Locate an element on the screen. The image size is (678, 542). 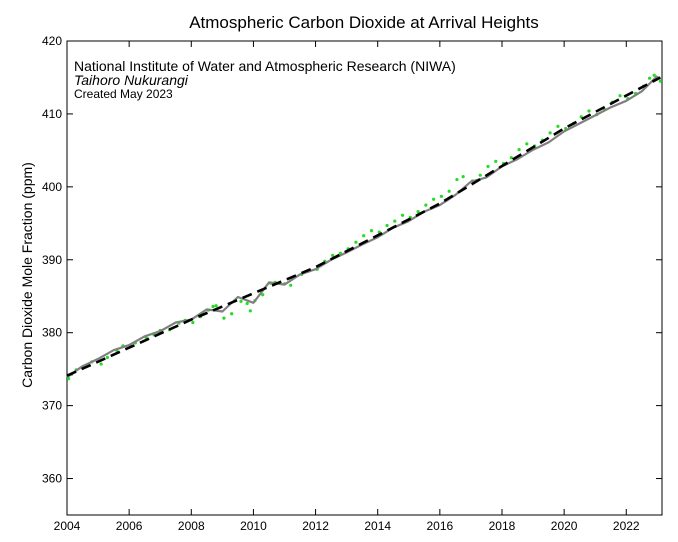
y-tick-label: 390 is located at coordinates (52, 260).